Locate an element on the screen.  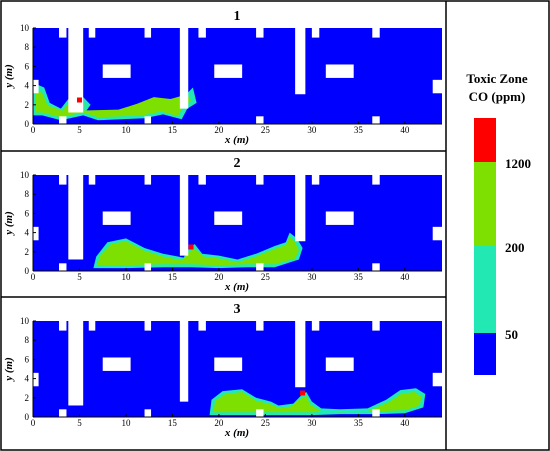
legend: Toxic Zone CO (ppm) 1200 200 50 is located at coordinates (498, 223).